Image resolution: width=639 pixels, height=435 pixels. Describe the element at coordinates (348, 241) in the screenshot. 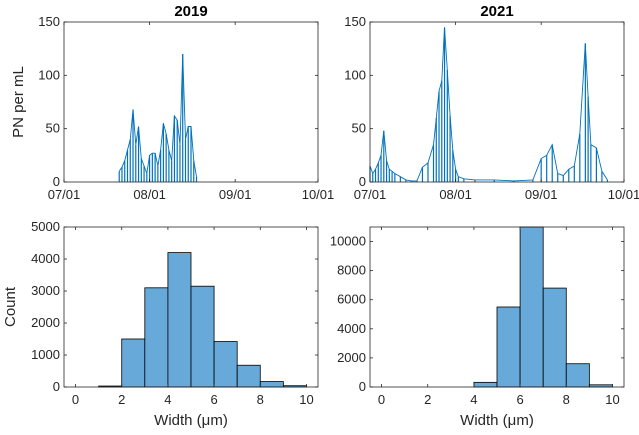

I see `y-tick-label: 10000` at that location.